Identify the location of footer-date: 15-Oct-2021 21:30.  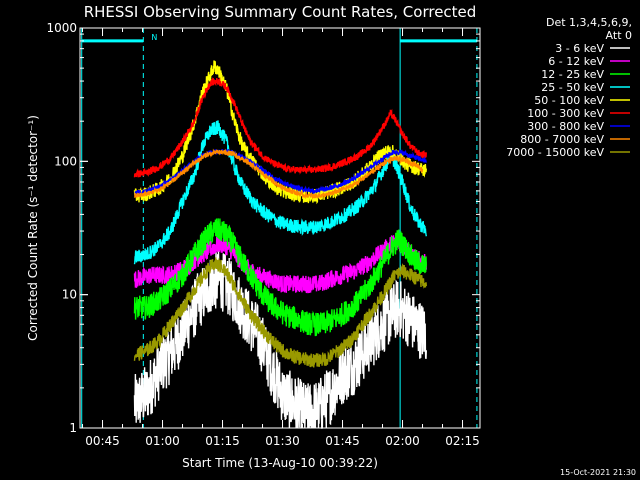
(598, 472).